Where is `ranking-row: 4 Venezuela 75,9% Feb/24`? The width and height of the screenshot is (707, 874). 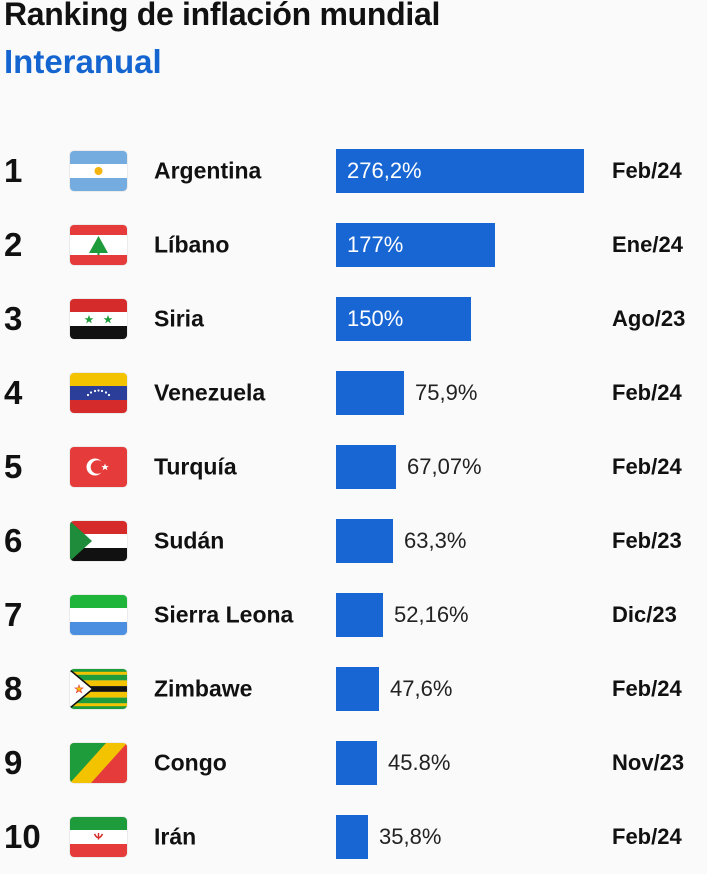 ranking-row: 4 Venezuela 75,9% Feb/24 is located at coordinates (353, 393).